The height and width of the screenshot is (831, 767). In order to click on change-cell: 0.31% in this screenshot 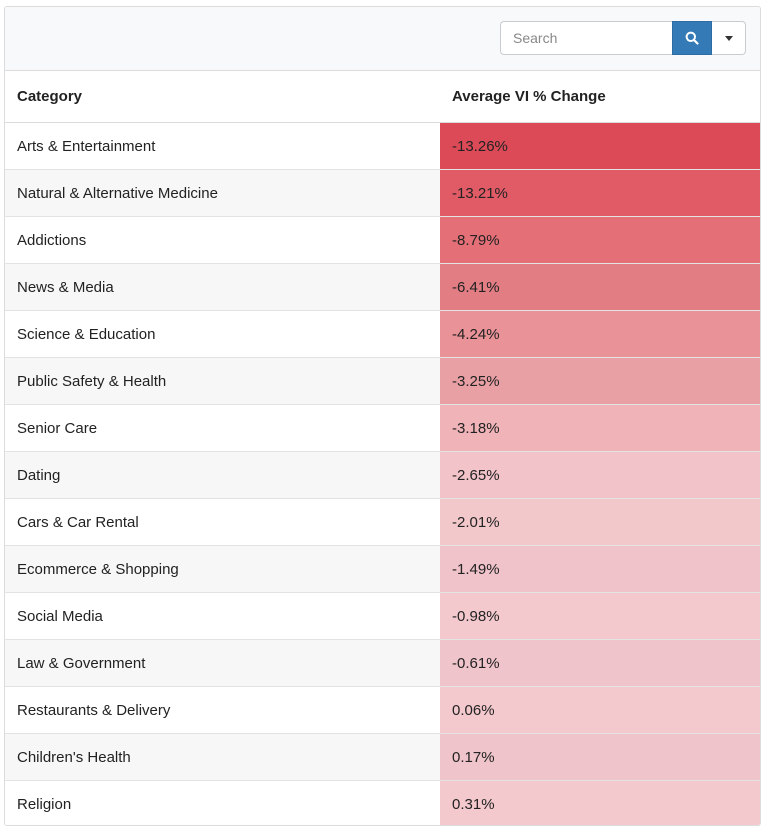, I will do `click(600, 802)`.